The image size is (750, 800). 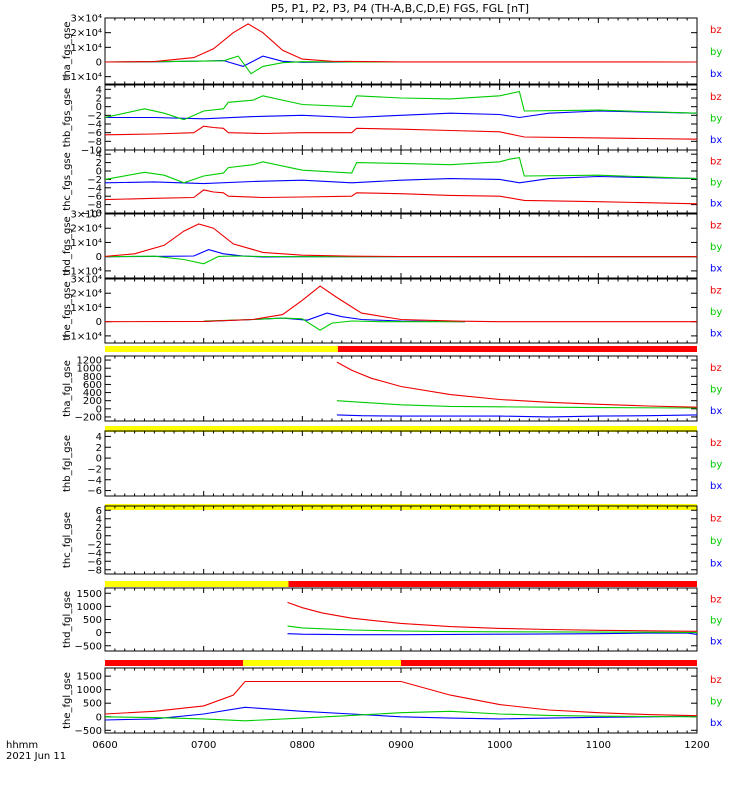 What do you see at coordinates (92, 401) in the screenshot?
I see `y-tick-label: 200` at bounding box center [92, 401].